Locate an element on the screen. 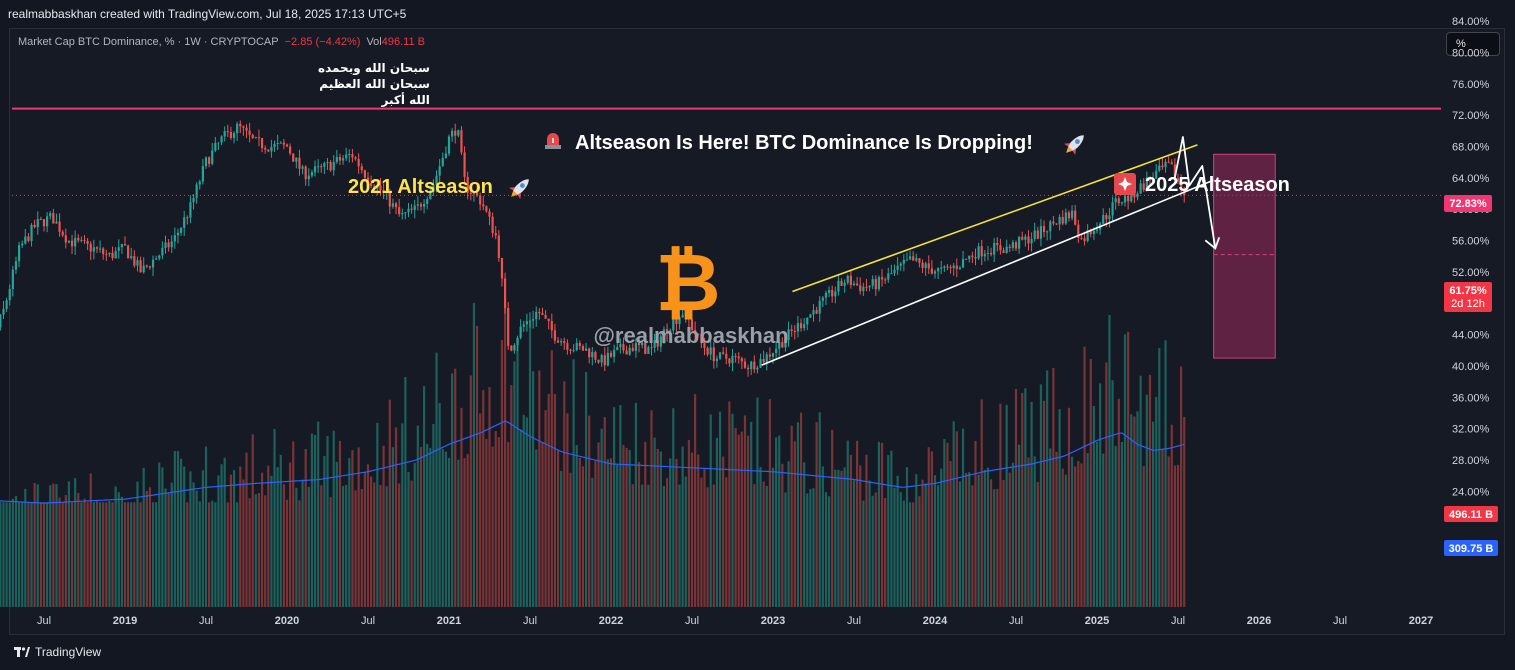 The height and width of the screenshot is (670, 1515). arabic-line: سبحان الله وبحمده is located at coordinates (374, 68).